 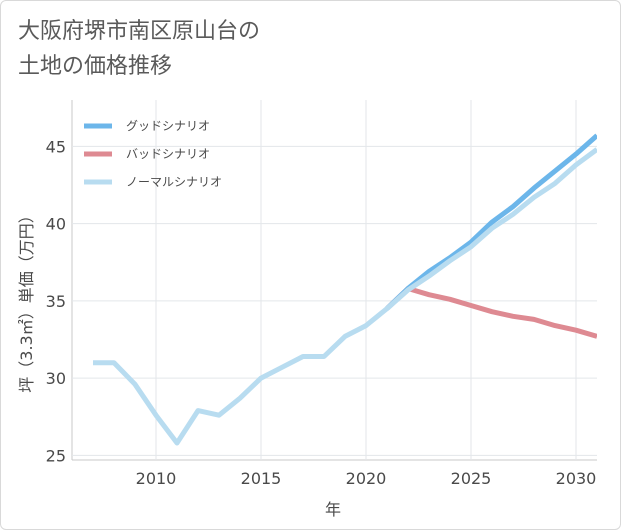 I want to click on x-tick-label: 2025, so click(x=471, y=478).